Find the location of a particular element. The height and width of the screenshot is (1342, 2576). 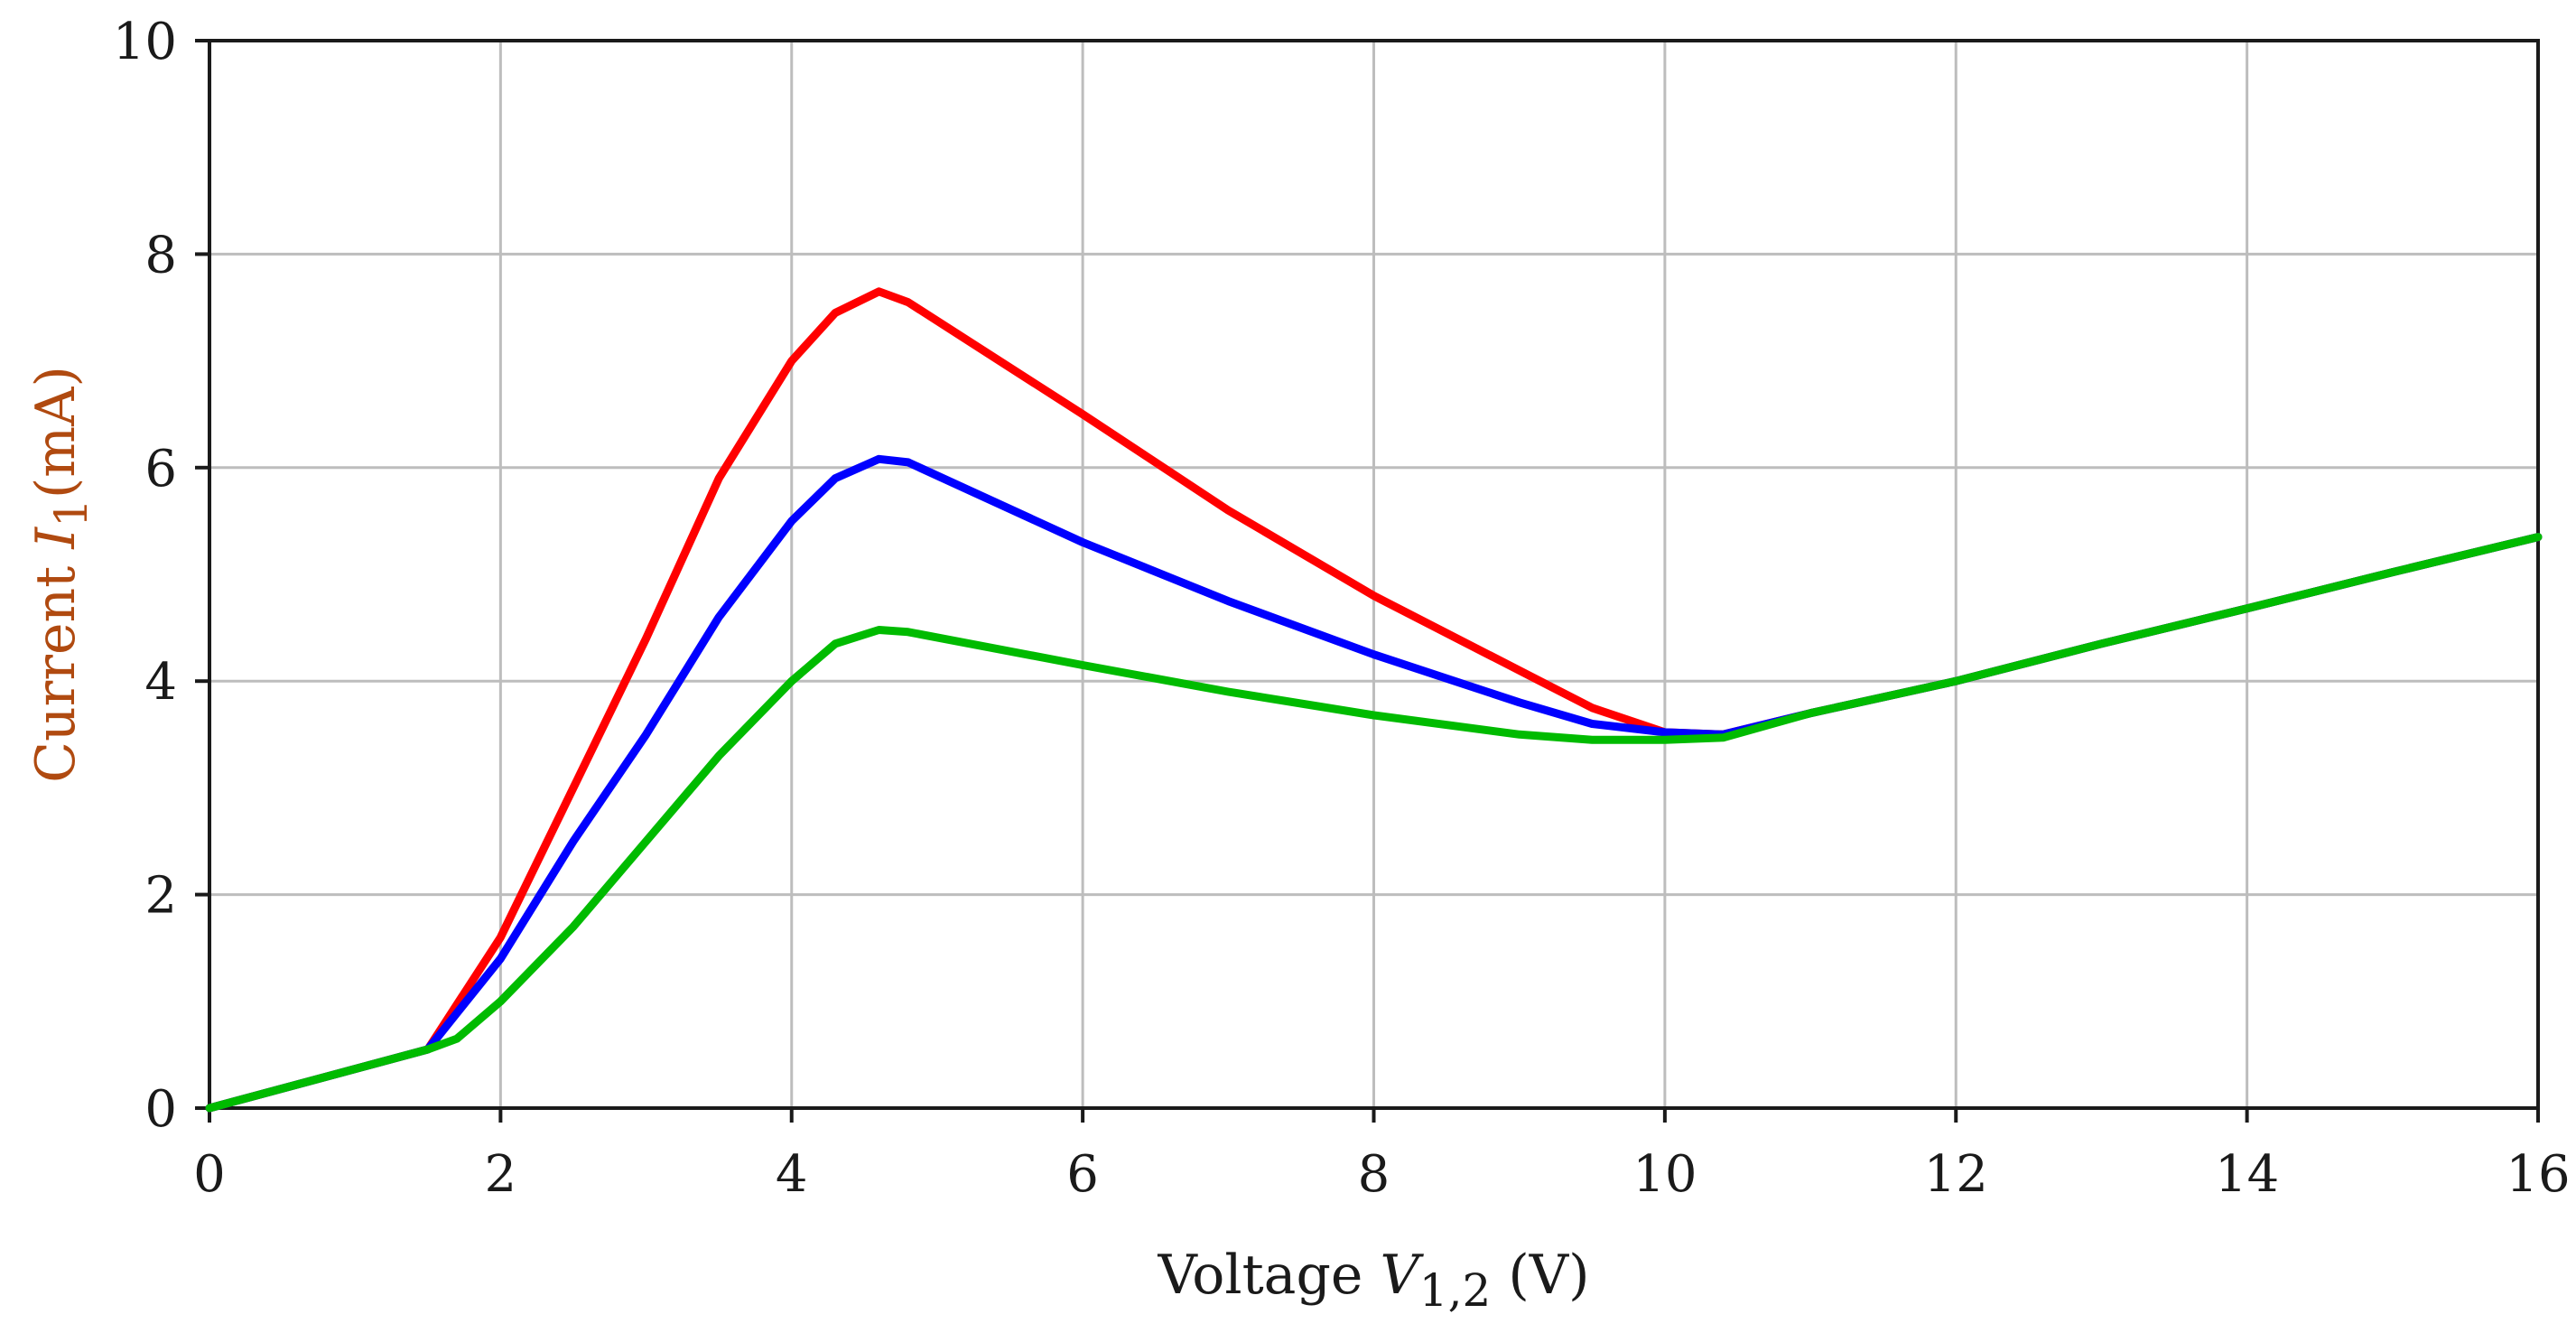

y-tick-label: 2 is located at coordinates (160, 896).